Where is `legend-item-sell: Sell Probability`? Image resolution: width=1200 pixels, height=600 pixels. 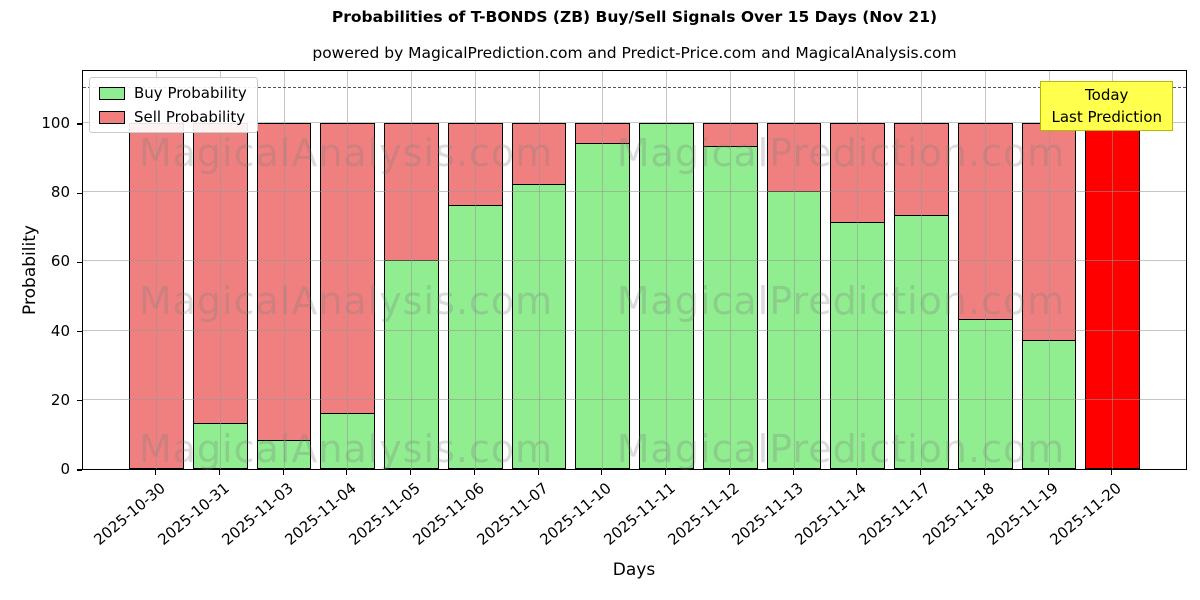
legend-item-sell: Sell Probability is located at coordinates (173, 117).